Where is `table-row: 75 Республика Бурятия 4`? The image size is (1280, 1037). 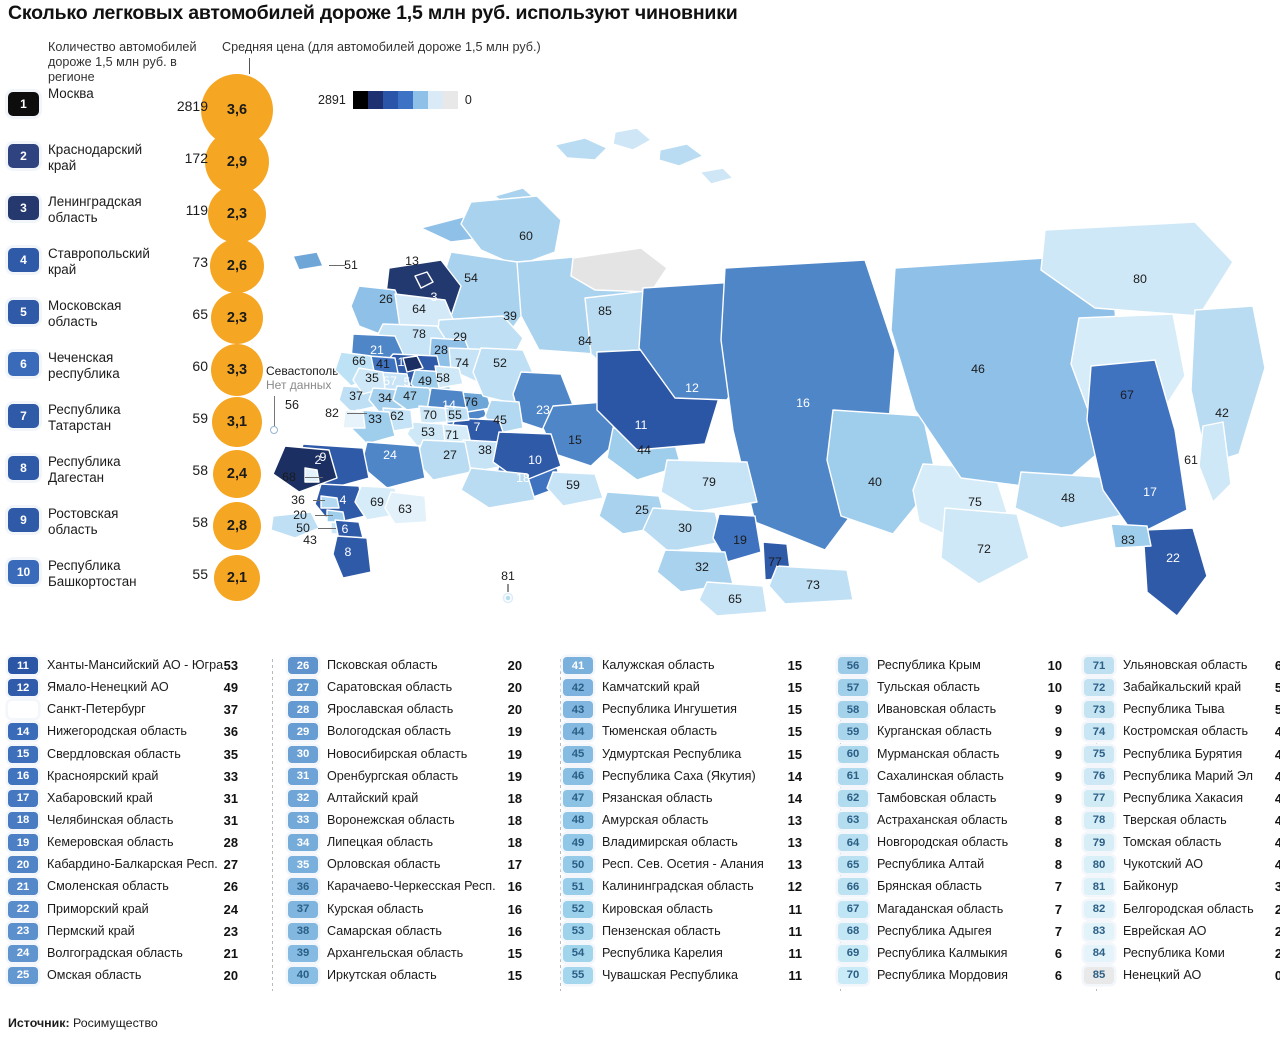 table-row: 75 Республика Бурятия 4 is located at coordinates (1182, 755).